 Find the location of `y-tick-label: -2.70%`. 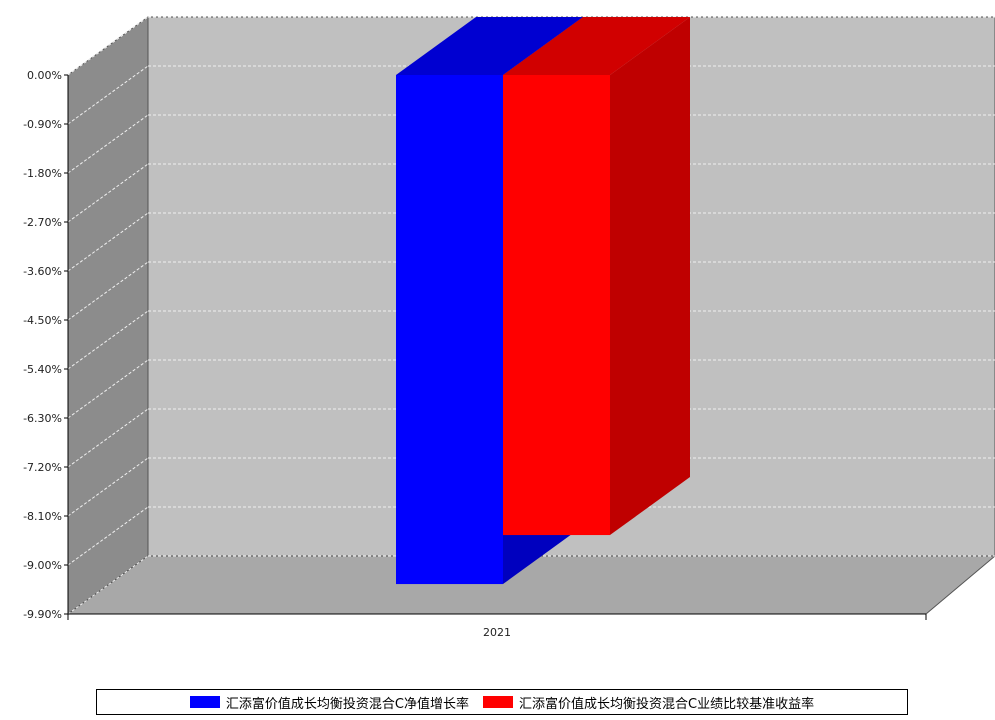

y-tick-label: -2.70% is located at coordinates (42, 222).